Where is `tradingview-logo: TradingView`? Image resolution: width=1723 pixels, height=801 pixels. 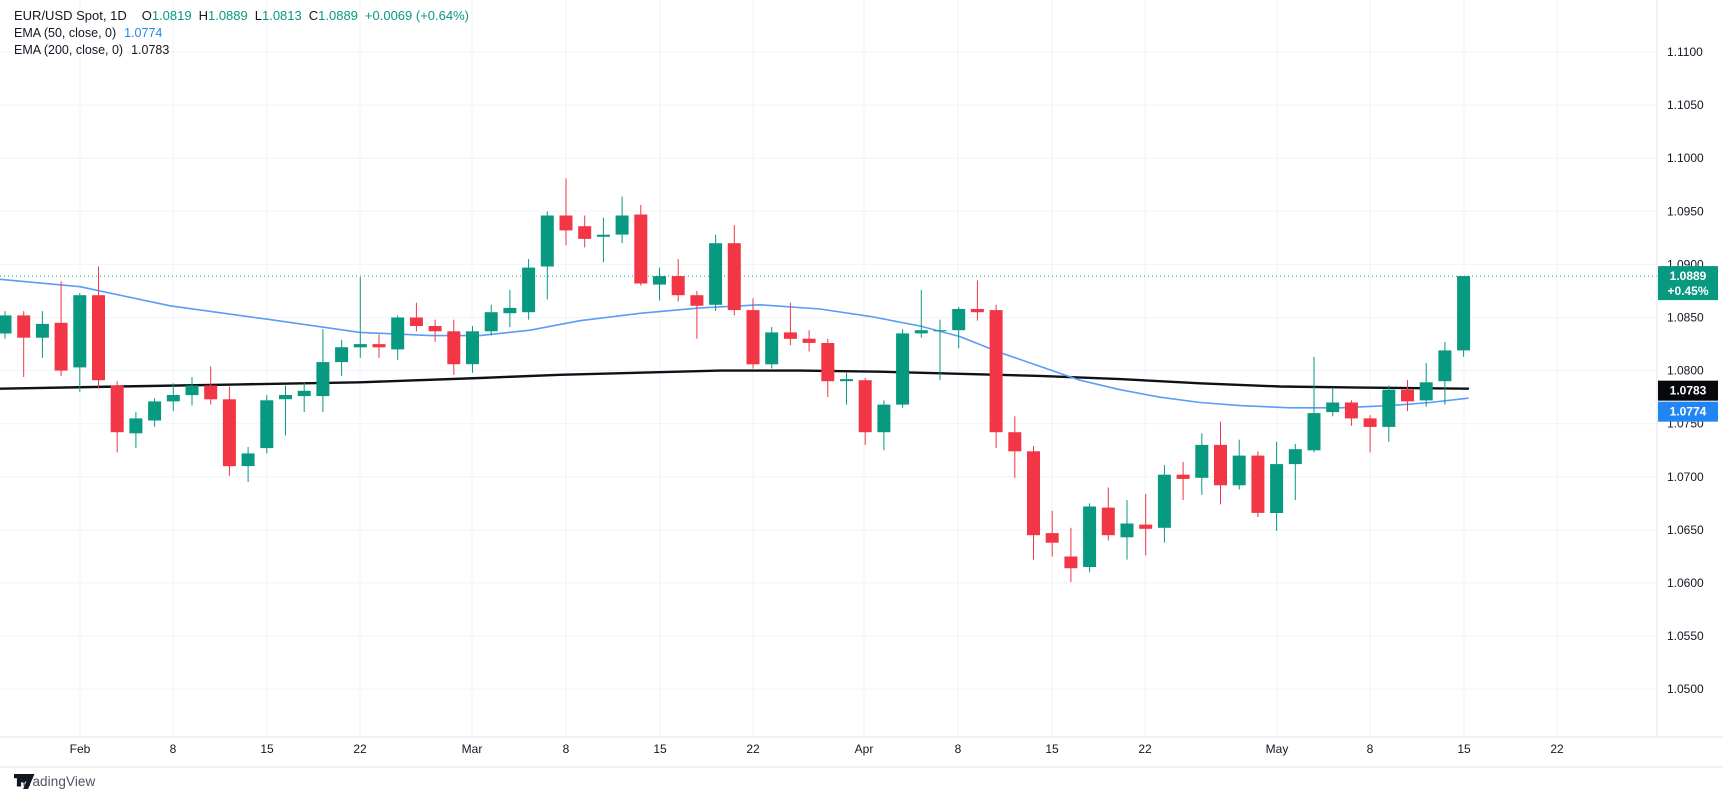 tradingview-logo: TradingView is located at coordinates (54, 781).